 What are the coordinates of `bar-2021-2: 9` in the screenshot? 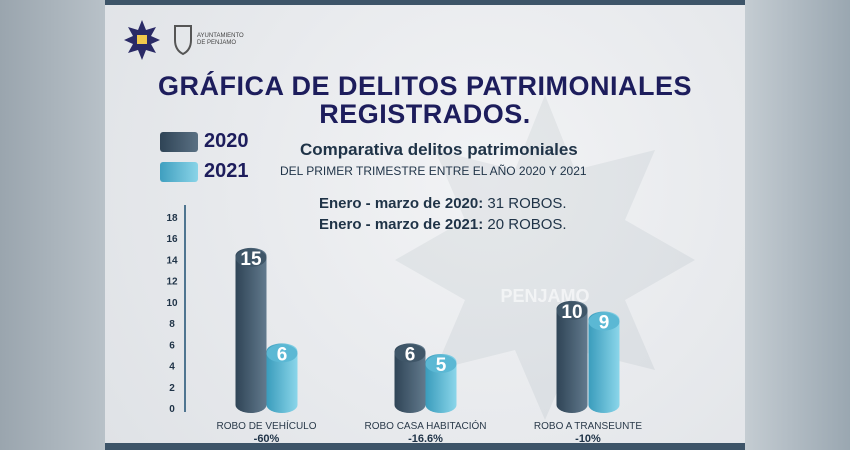 It's located at (604, 362).